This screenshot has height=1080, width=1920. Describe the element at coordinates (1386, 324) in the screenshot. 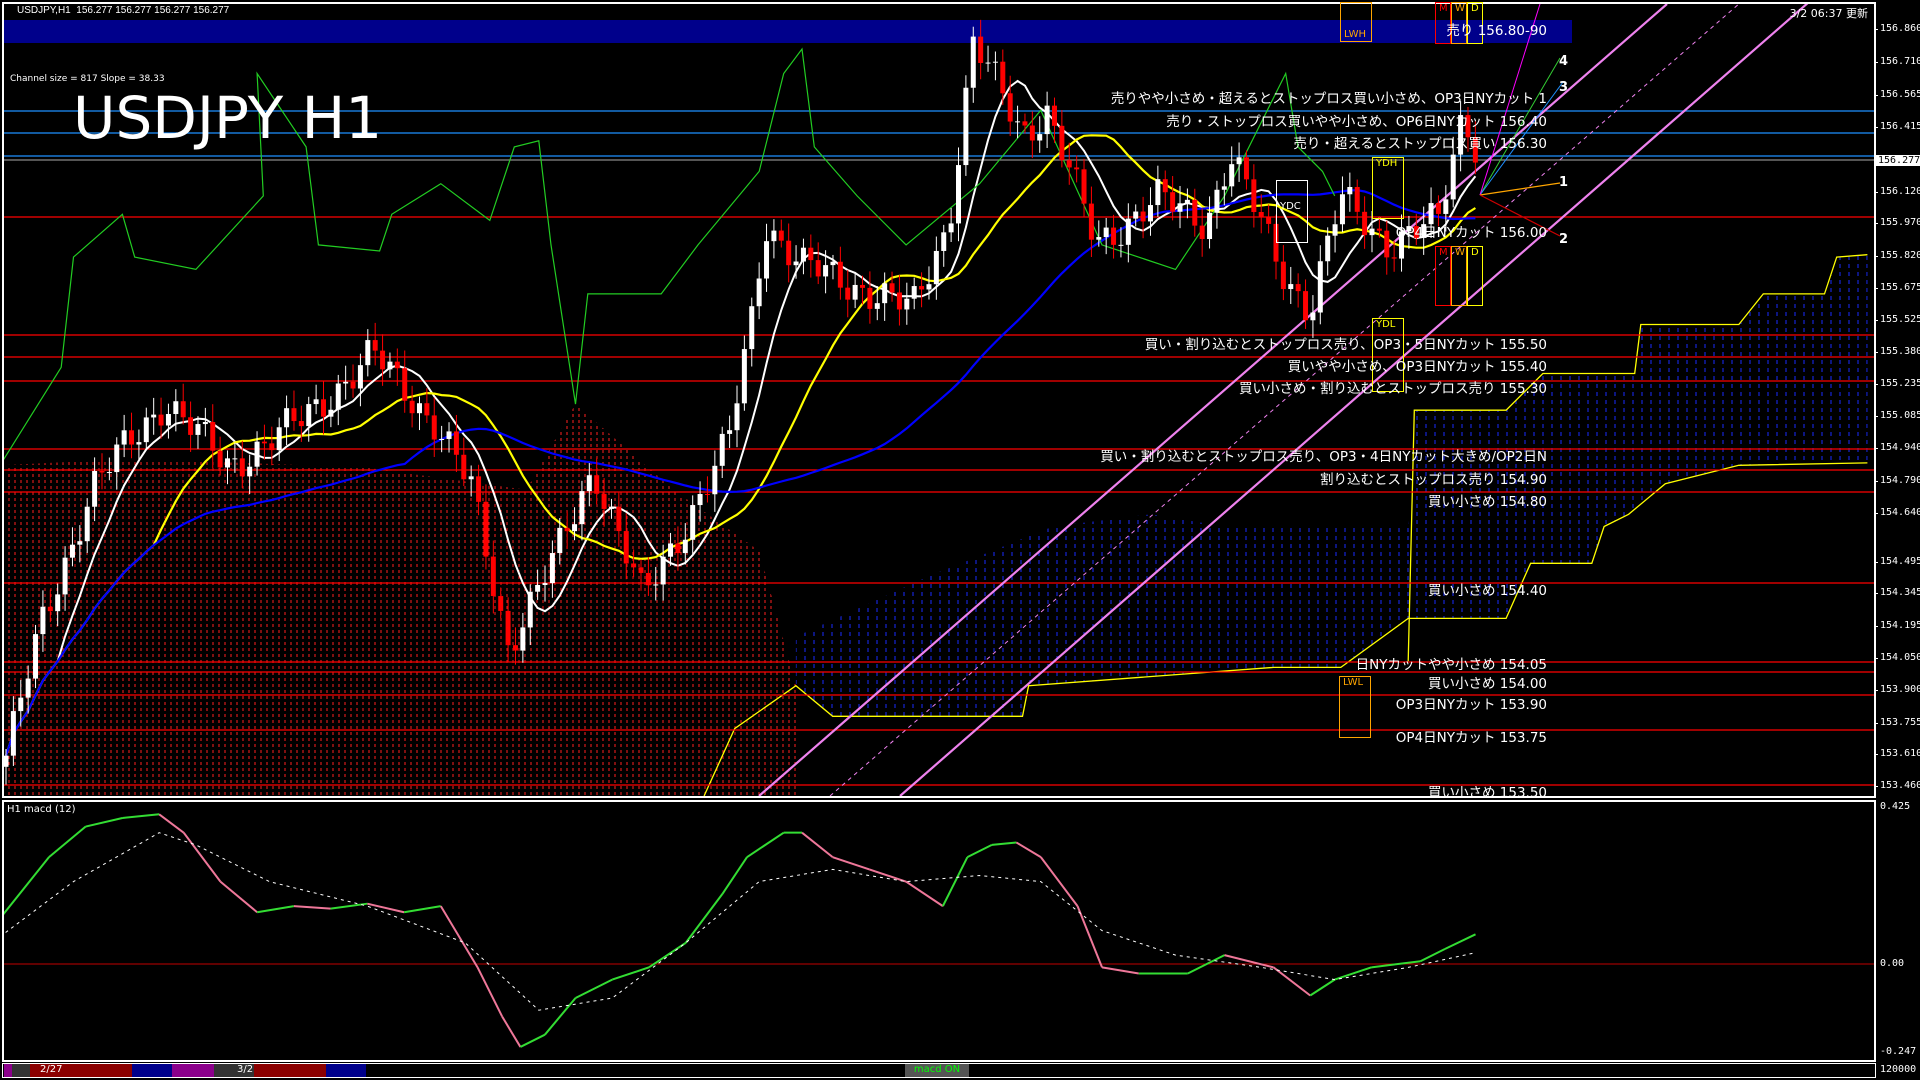

I see `ydl-label: YDL` at that location.